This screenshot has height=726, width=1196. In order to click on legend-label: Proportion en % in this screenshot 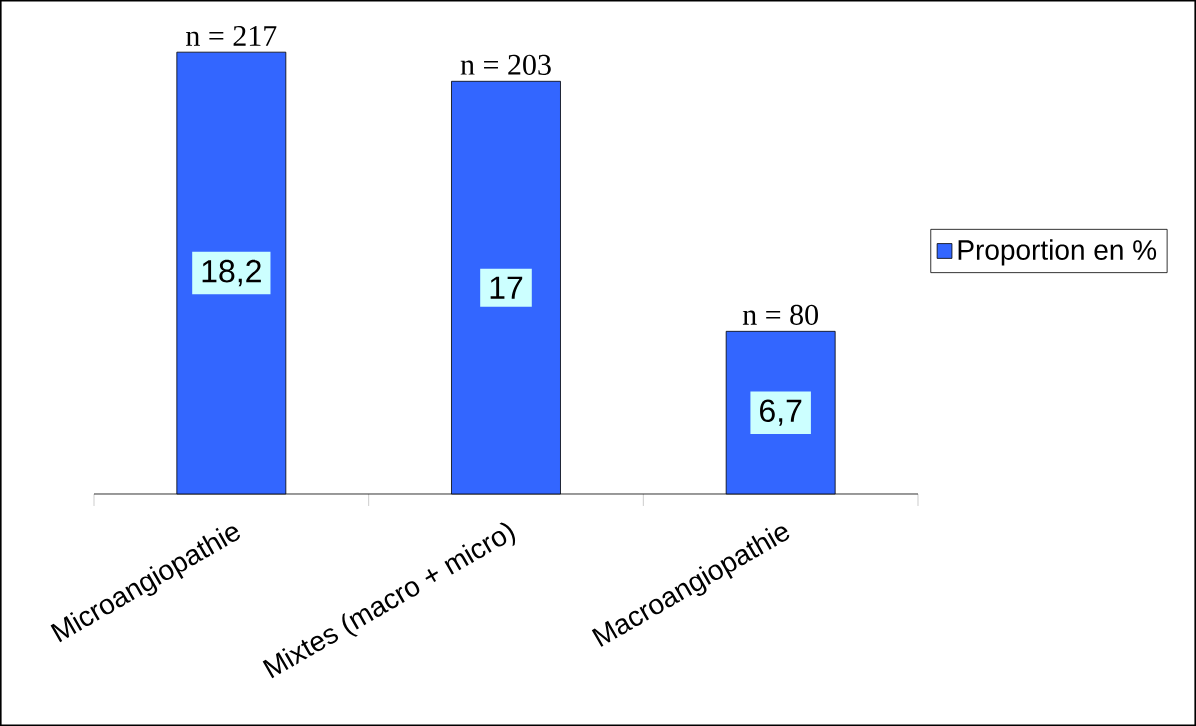, I will do `click(1057, 252)`.